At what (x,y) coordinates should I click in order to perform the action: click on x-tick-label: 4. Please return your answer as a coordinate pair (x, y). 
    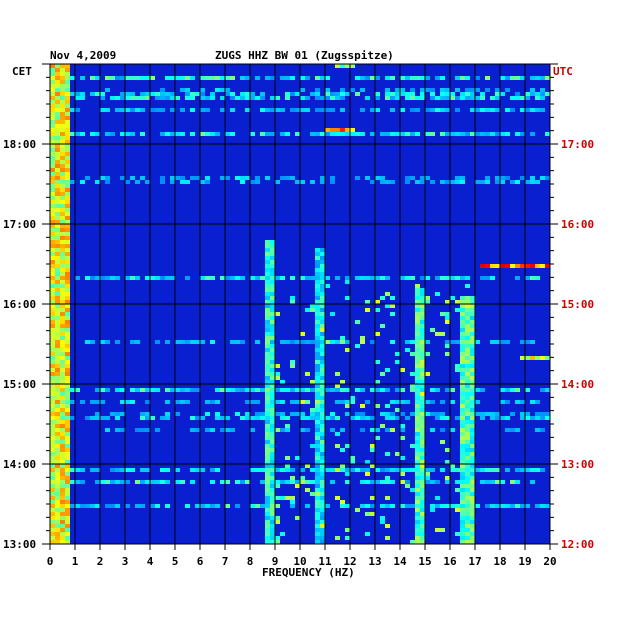
    Looking at the image, I should click on (150, 561).